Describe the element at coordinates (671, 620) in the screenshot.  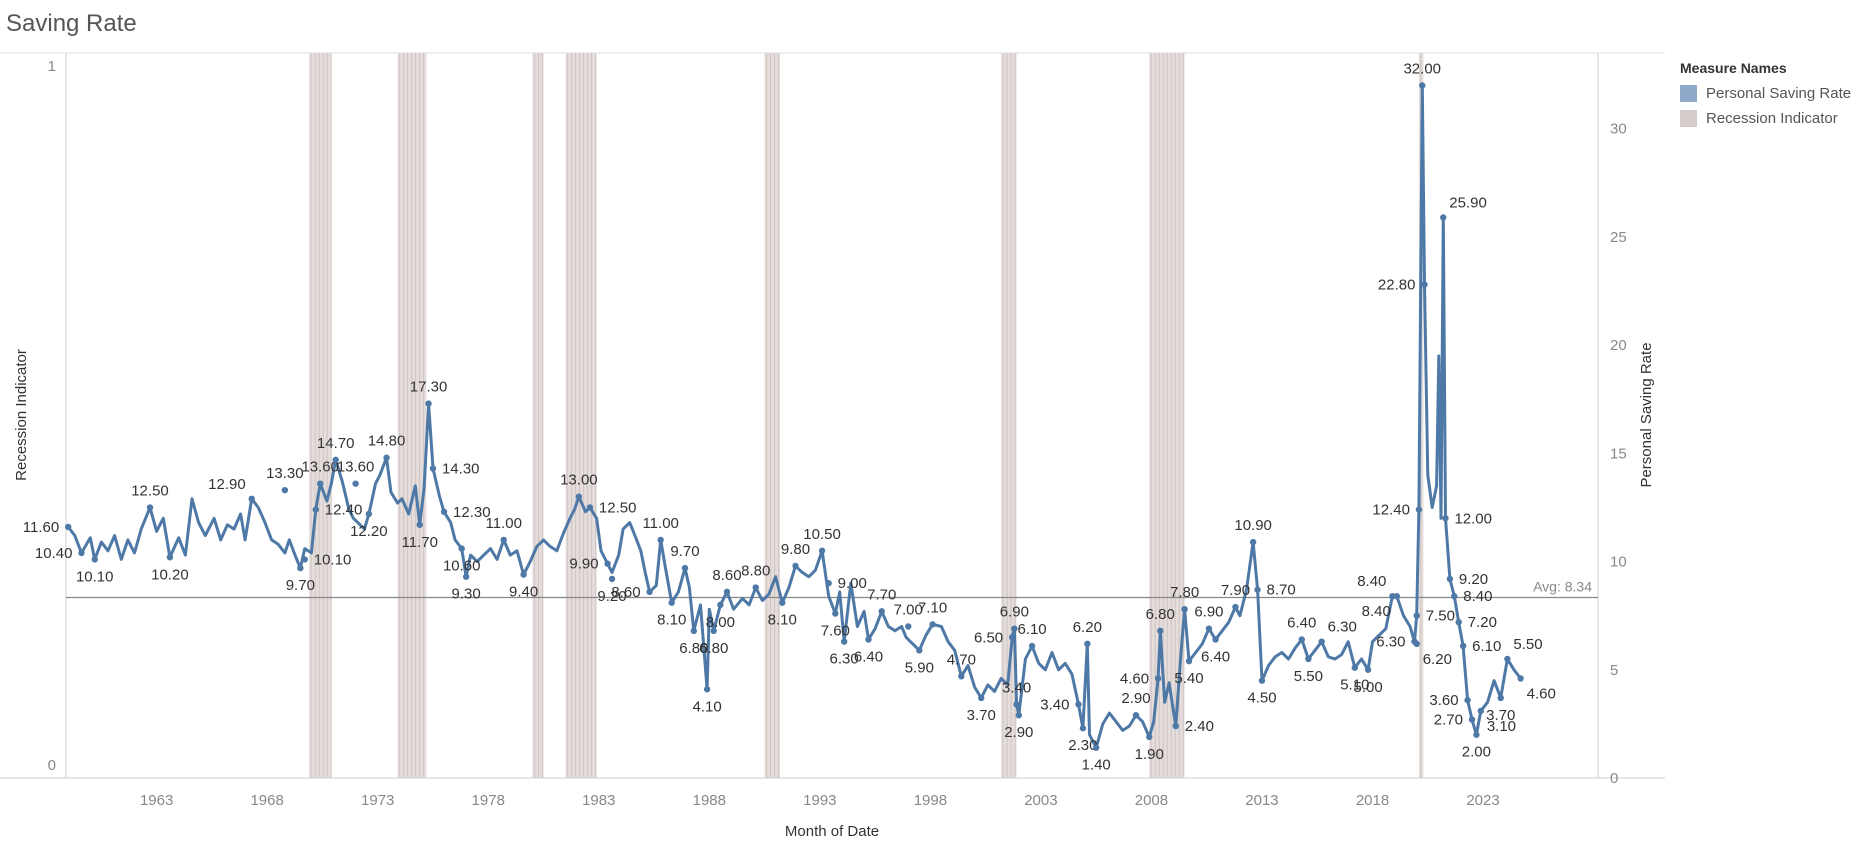
I see `data-label: 8.10` at that location.